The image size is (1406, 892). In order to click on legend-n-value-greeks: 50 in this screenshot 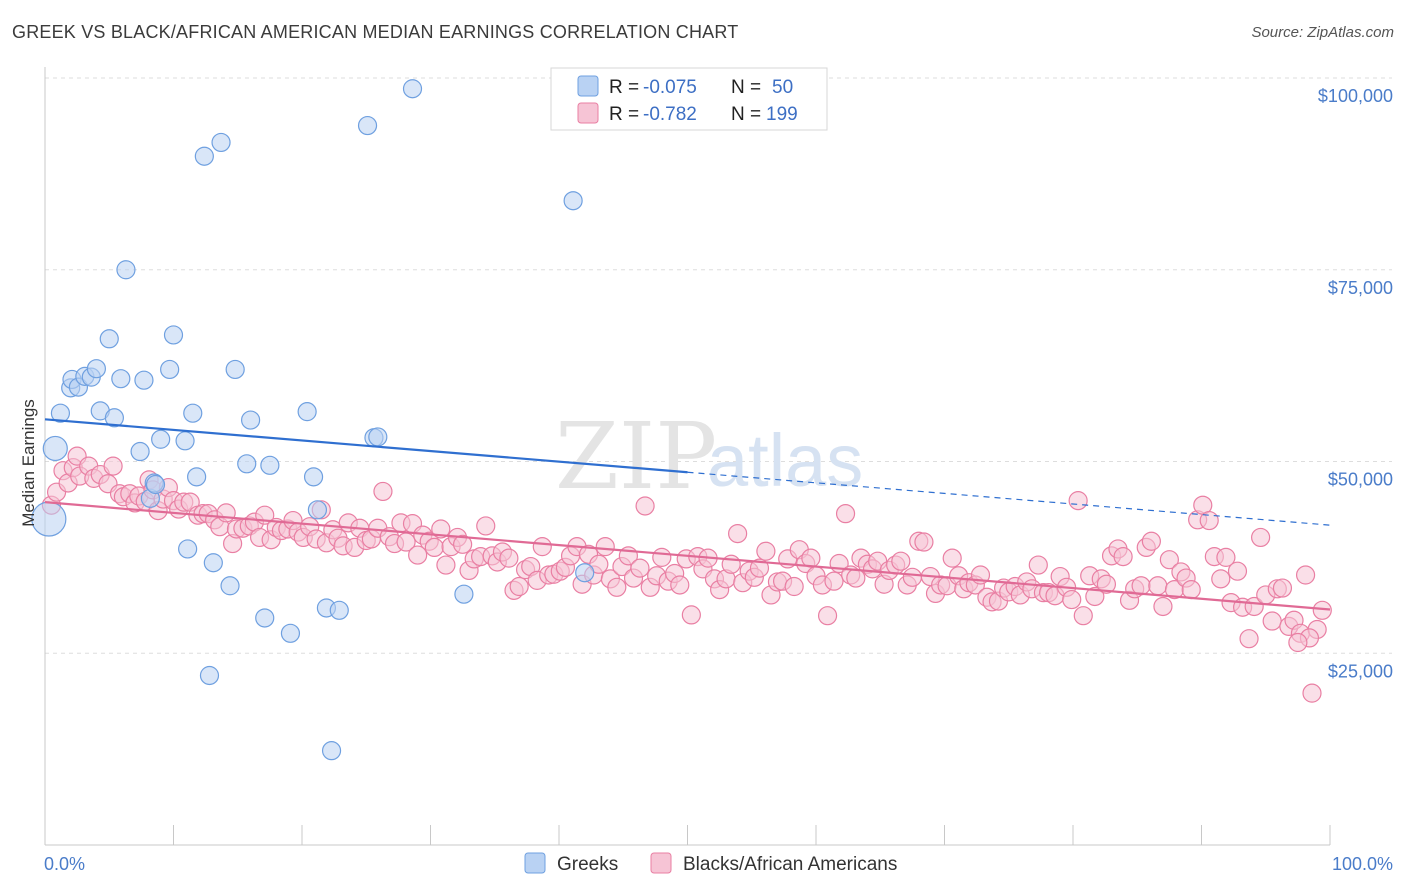, I will do `click(782, 87)`.